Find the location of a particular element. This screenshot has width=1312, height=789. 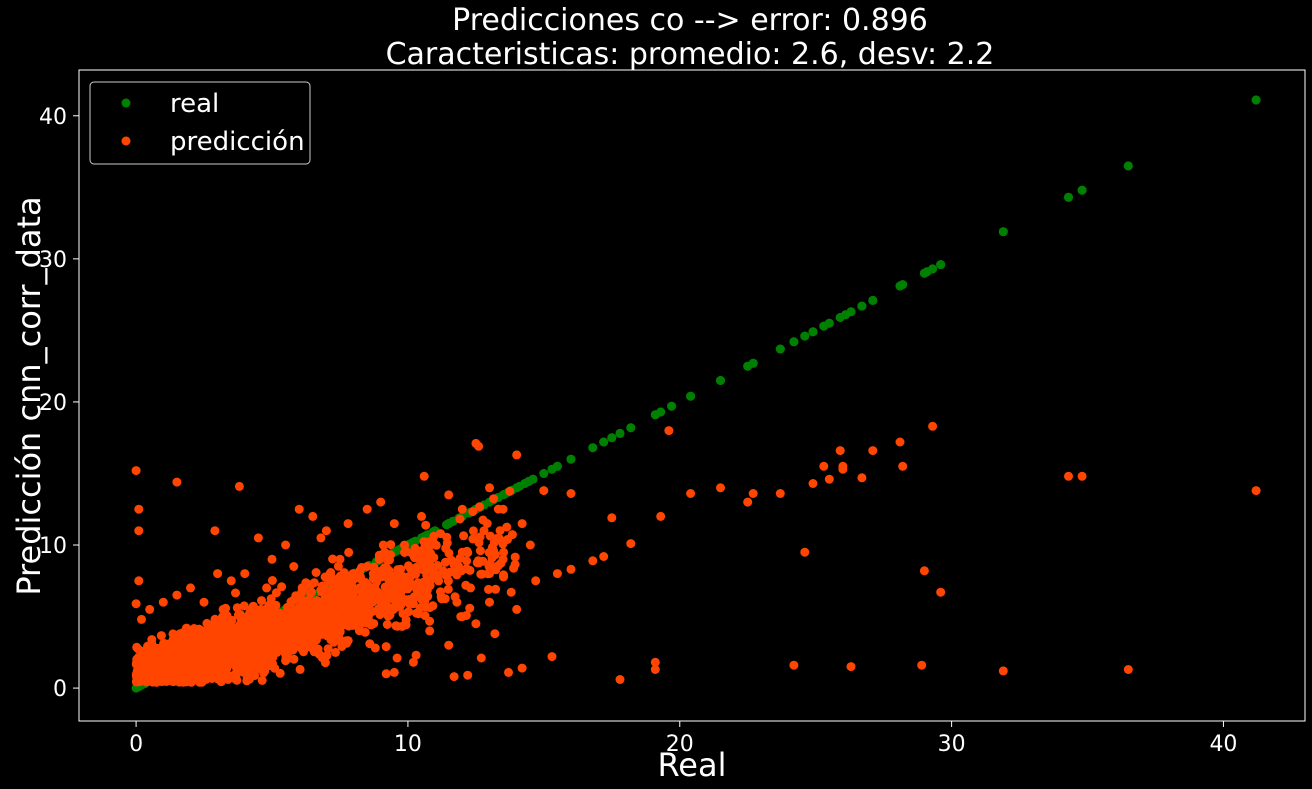

x-axis-label: Real is located at coordinates (692, 765).